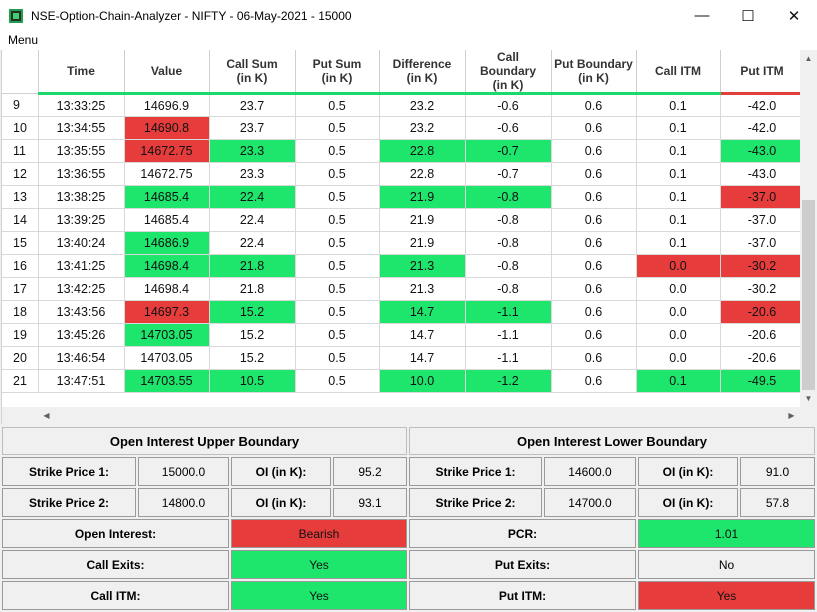 The image size is (817, 612). I want to click on upper-strike-price-2-label: Strike Price 2:, so click(69, 502).